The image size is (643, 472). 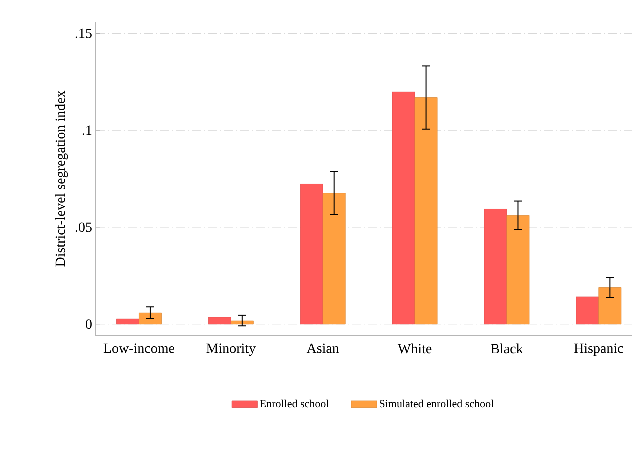 I want to click on x-tick-label: Minority, so click(x=231, y=350).